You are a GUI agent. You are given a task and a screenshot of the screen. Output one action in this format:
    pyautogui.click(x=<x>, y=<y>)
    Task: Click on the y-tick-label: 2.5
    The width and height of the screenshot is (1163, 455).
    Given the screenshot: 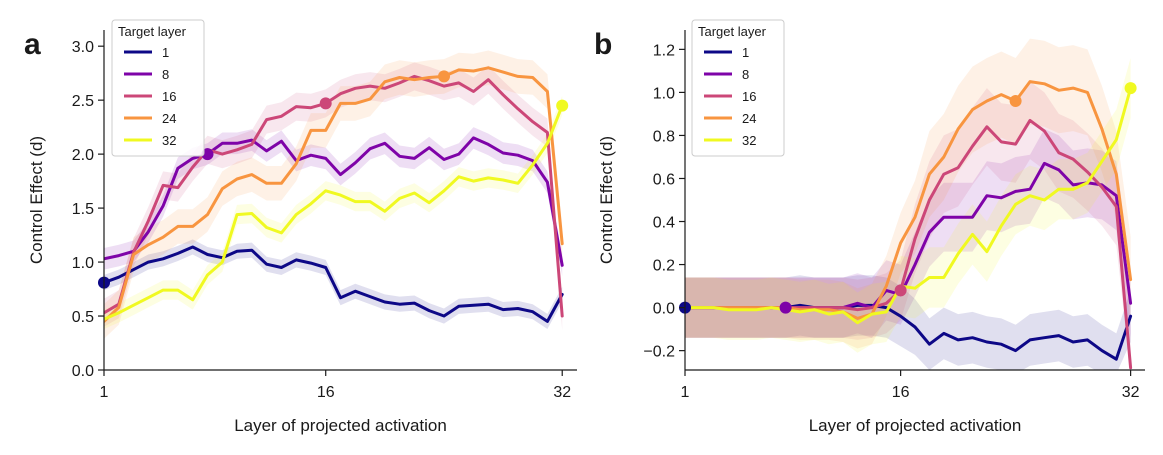 What is the action you would take?
    pyautogui.click(x=83, y=101)
    